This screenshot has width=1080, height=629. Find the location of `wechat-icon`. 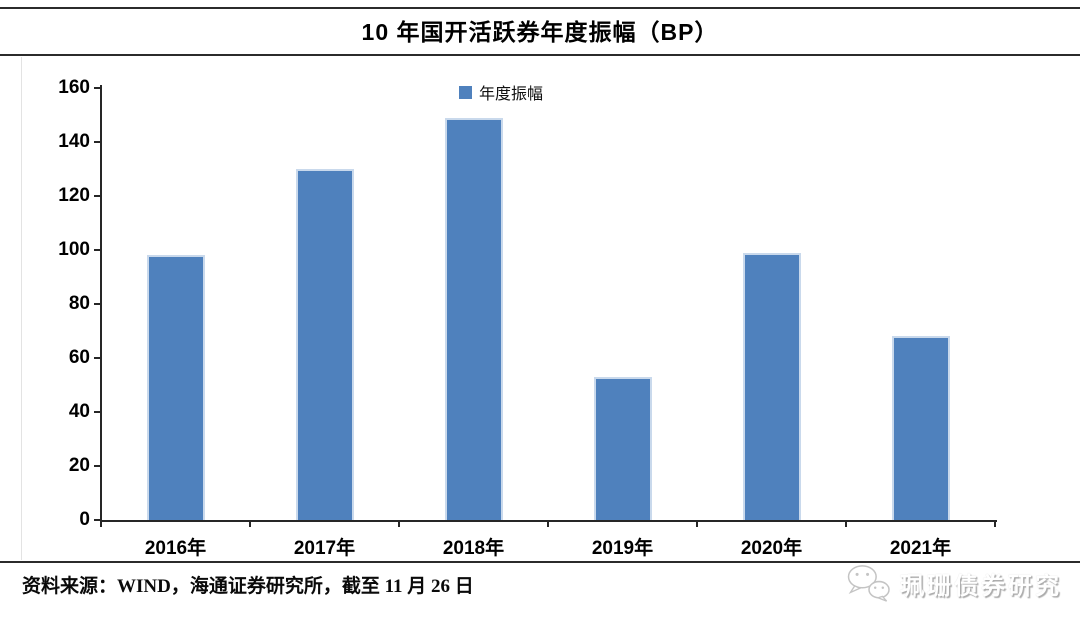

wechat-icon is located at coordinates (868, 583).